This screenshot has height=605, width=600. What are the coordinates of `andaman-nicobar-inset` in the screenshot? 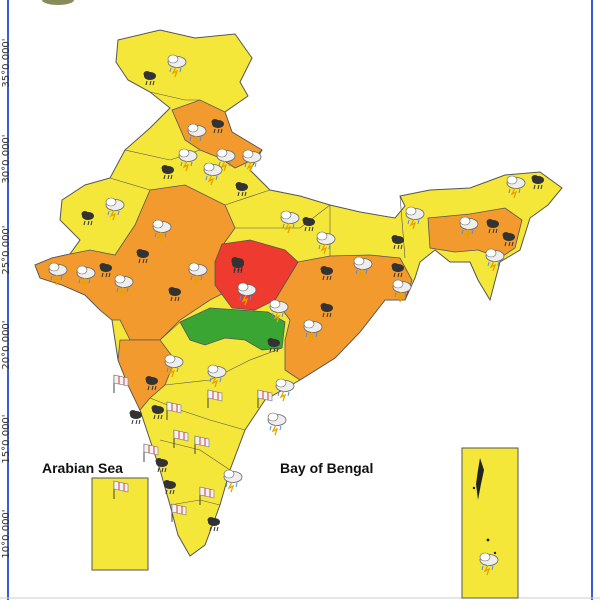 It's located at (490, 523).